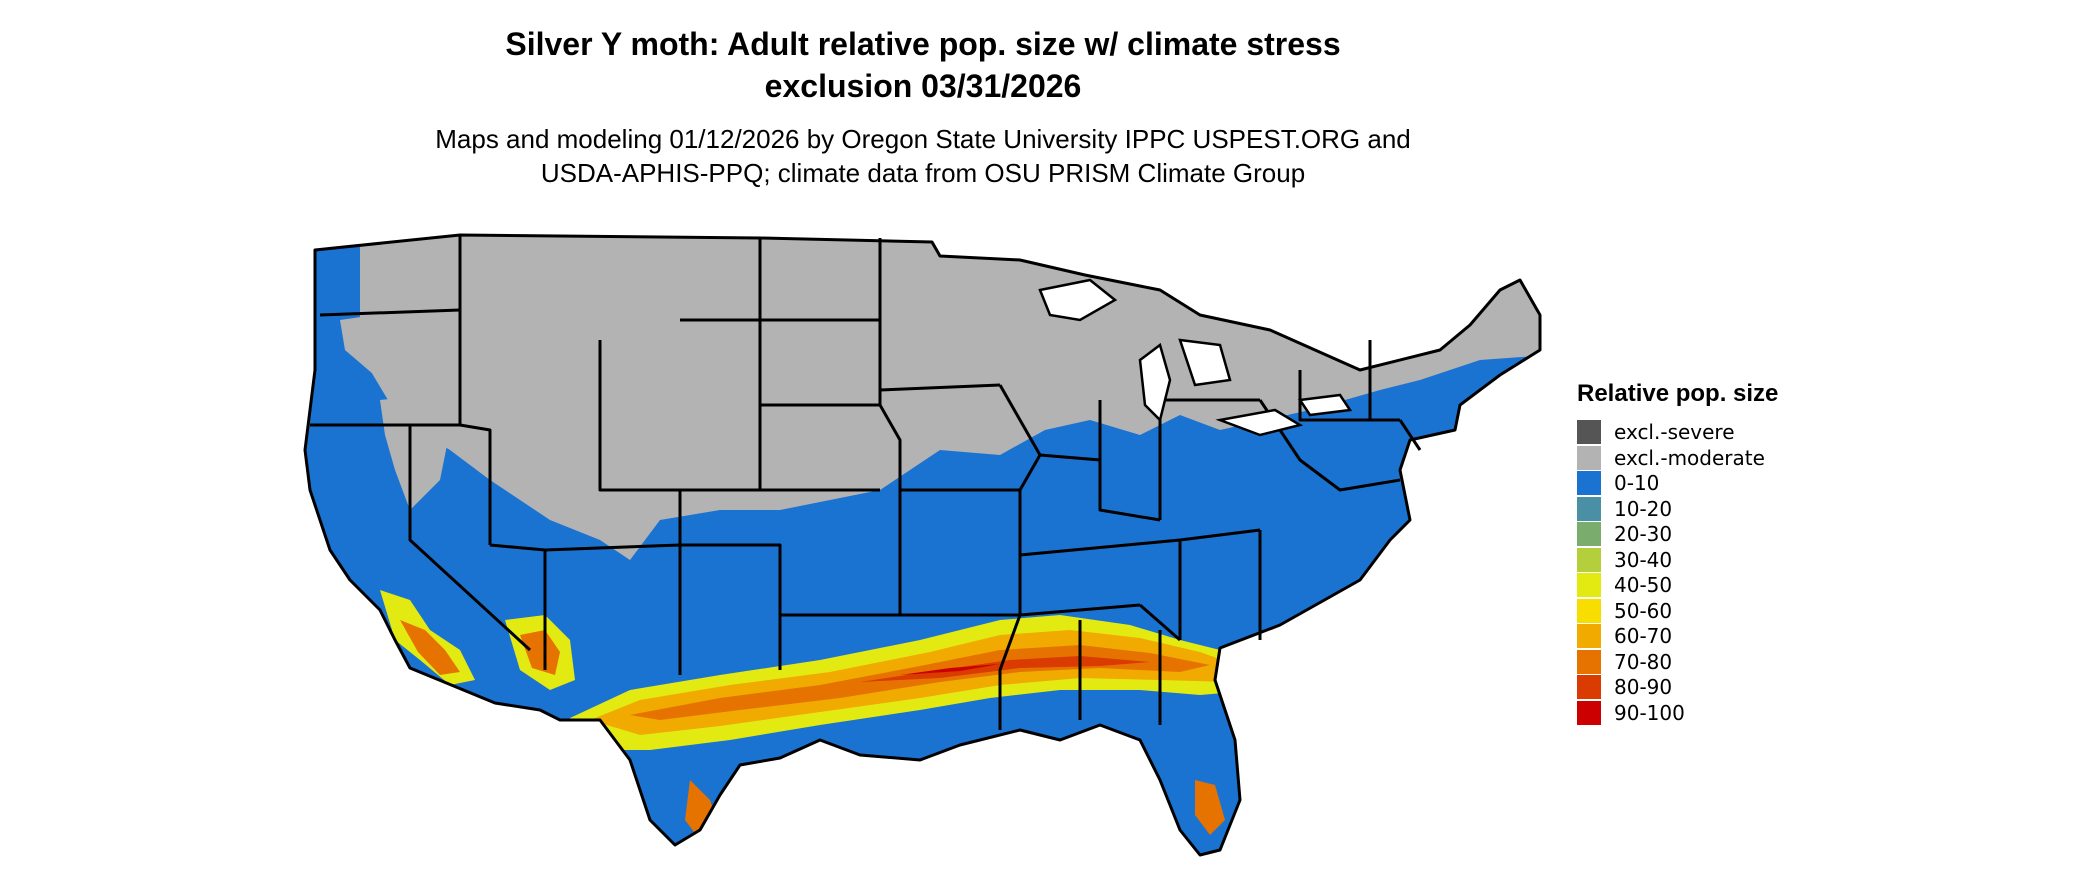 The height and width of the screenshot is (892, 2100). What do you see at coordinates (395, 345) in the screenshot?
I see `excluded-west-patch` at bounding box center [395, 345].